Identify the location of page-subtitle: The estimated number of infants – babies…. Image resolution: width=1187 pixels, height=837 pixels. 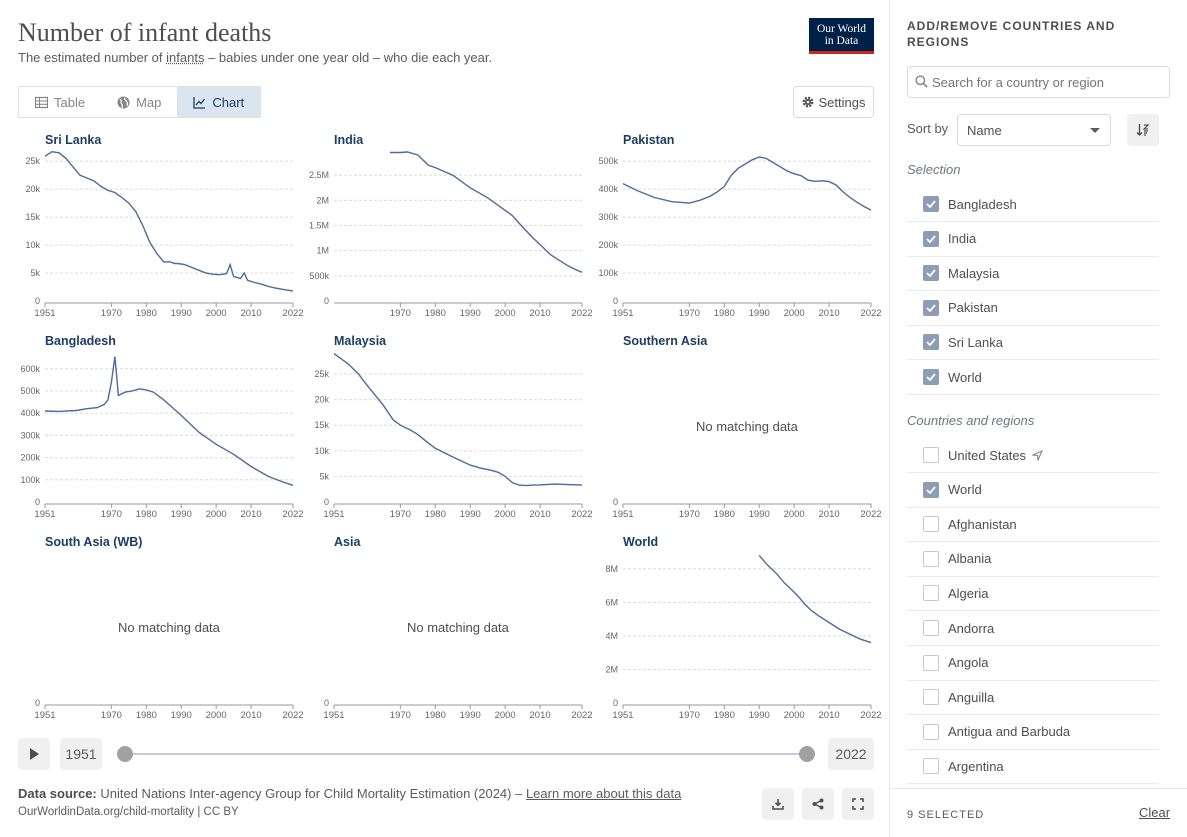
(255, 57).